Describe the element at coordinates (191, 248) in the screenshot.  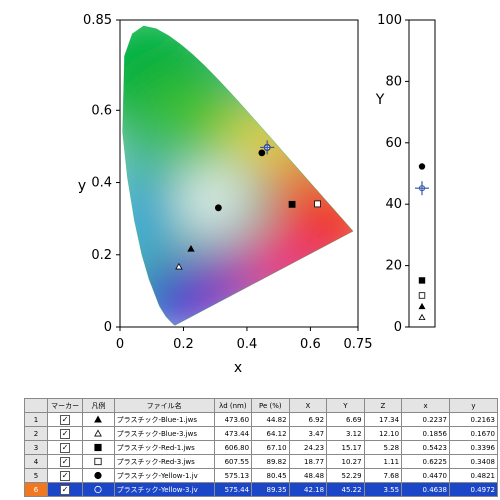
I see `data-point-triangle-filled` at that location.